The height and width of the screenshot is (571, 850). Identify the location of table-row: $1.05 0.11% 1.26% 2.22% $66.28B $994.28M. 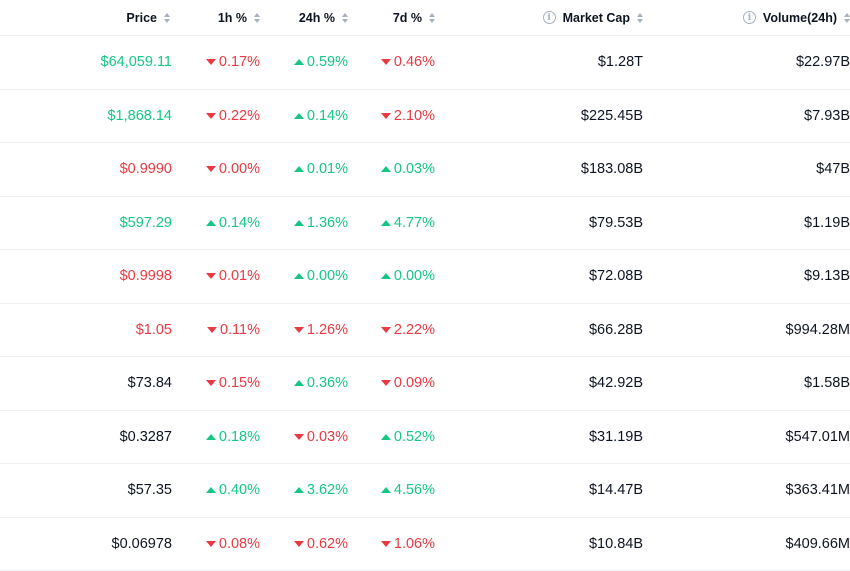
(425, 331).